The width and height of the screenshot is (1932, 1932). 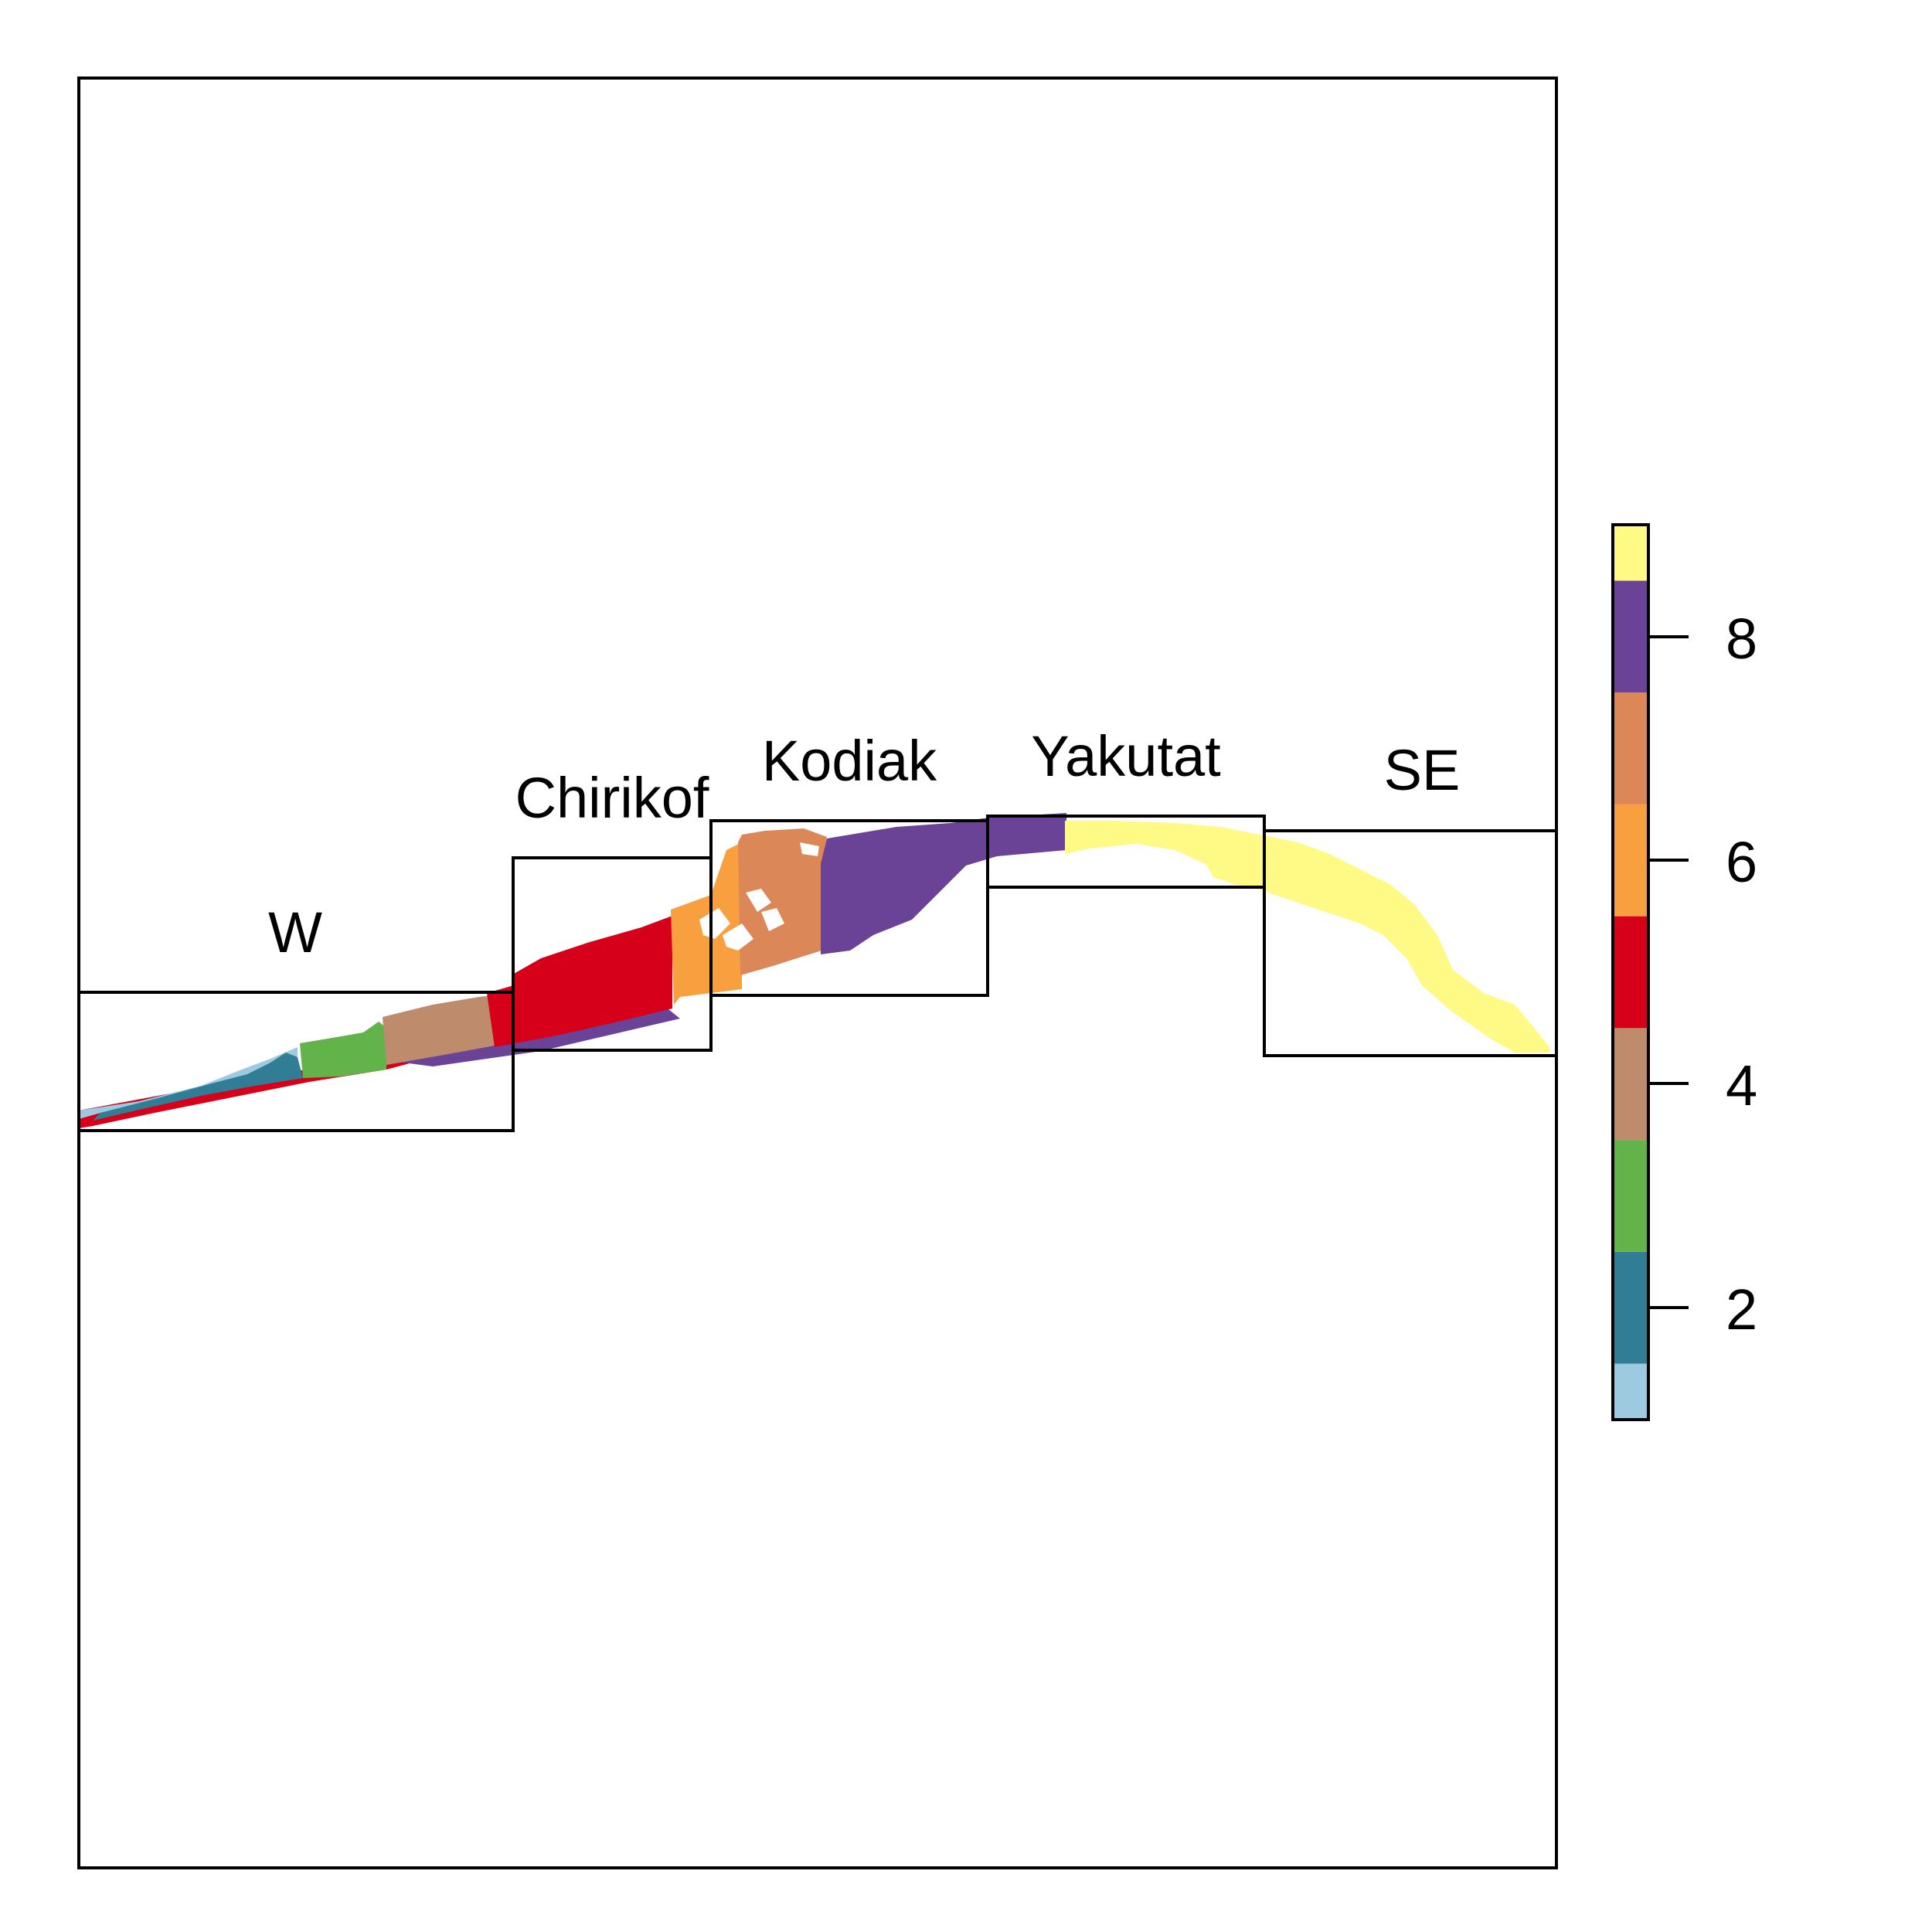 What do you see at coordinates (1669, 972) in the screenshot?
I see `legend-ticks` at bounding box center [1669, 972].